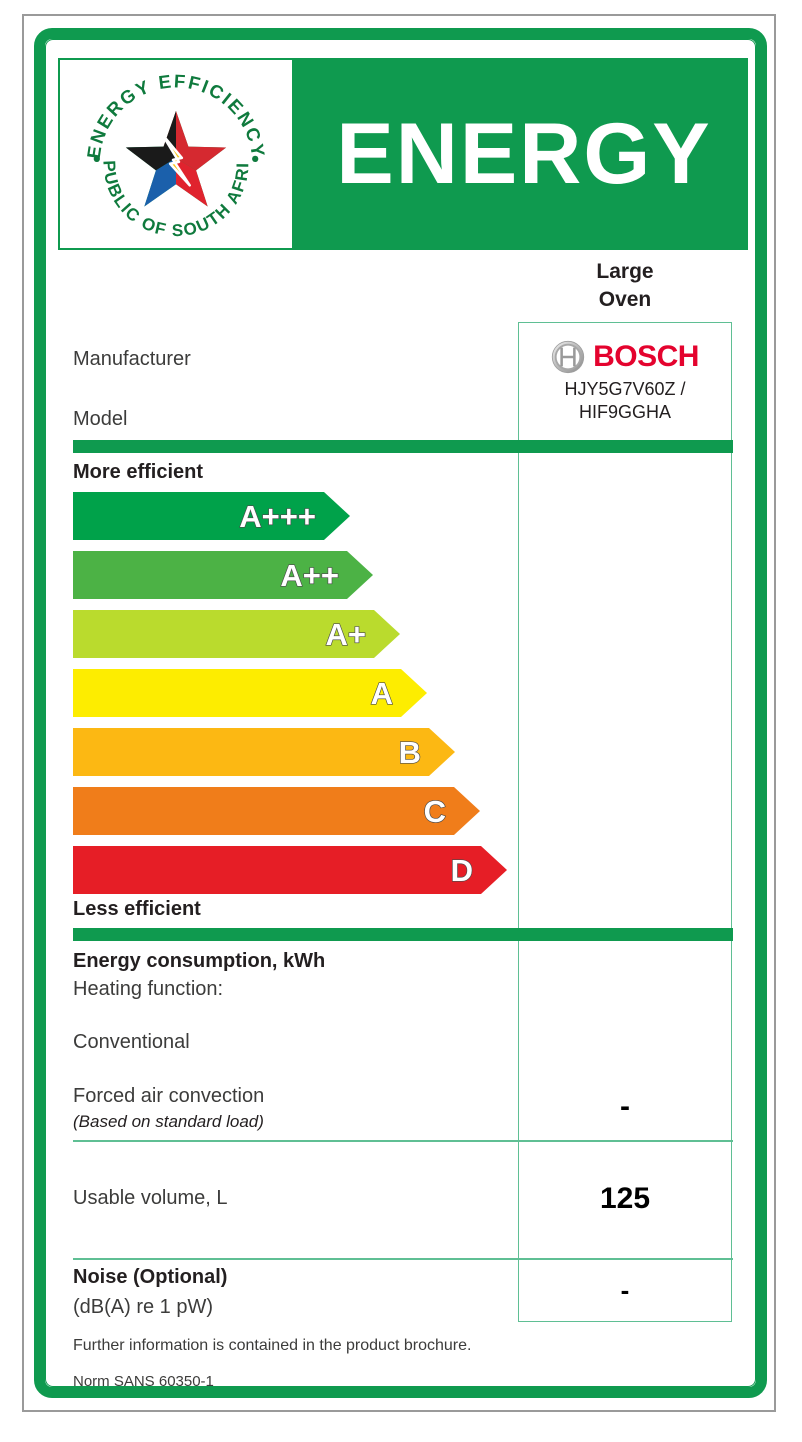  I want to click on model-value: HJY5G7V60Z / HIF9GGHA, so click(625, 401).